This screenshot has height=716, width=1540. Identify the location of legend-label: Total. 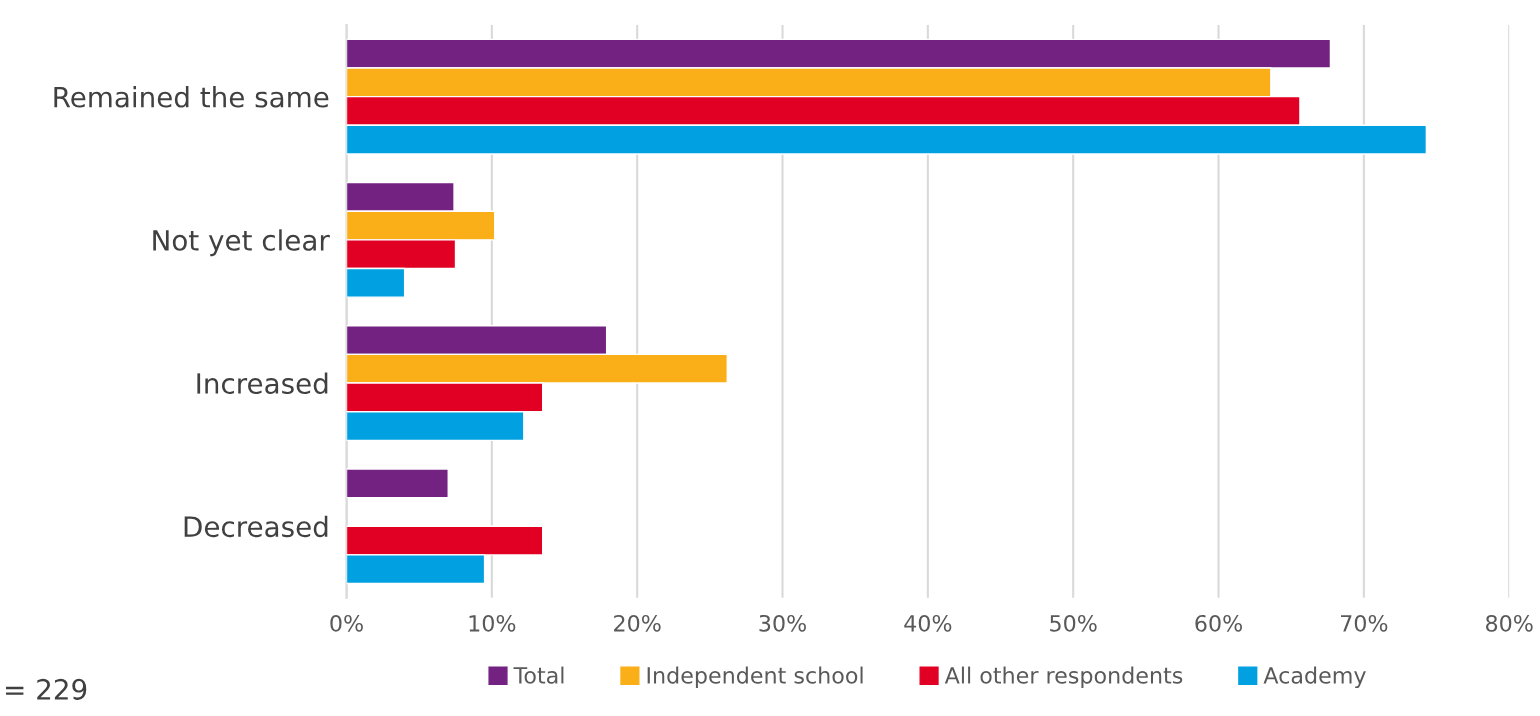
(538, 675).